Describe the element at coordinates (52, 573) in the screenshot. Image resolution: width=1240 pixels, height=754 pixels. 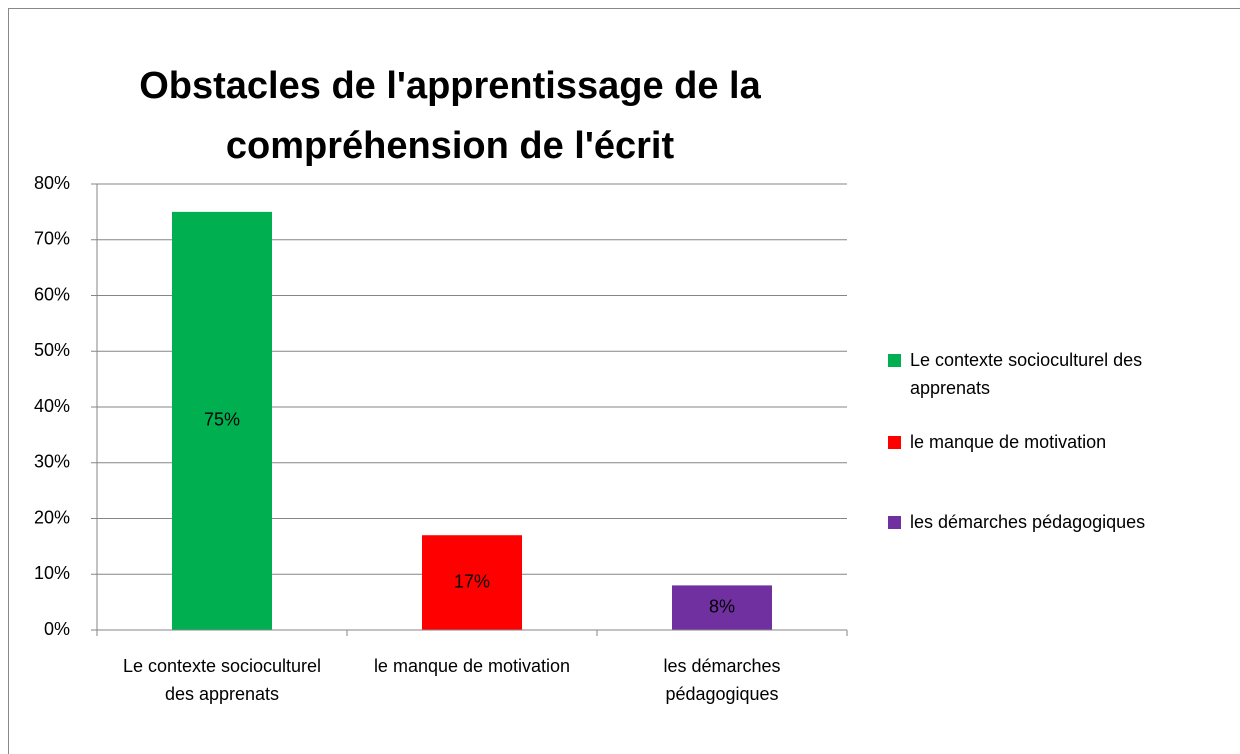
I see `y-tick-label: 10%` at that location.